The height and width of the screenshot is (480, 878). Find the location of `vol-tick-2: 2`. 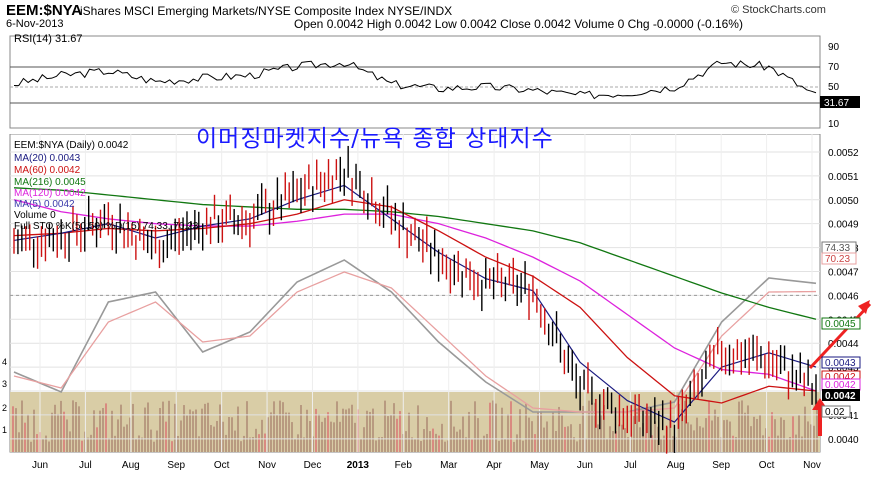

vol-tick-2: 2 is located at coordinates (4, 408).